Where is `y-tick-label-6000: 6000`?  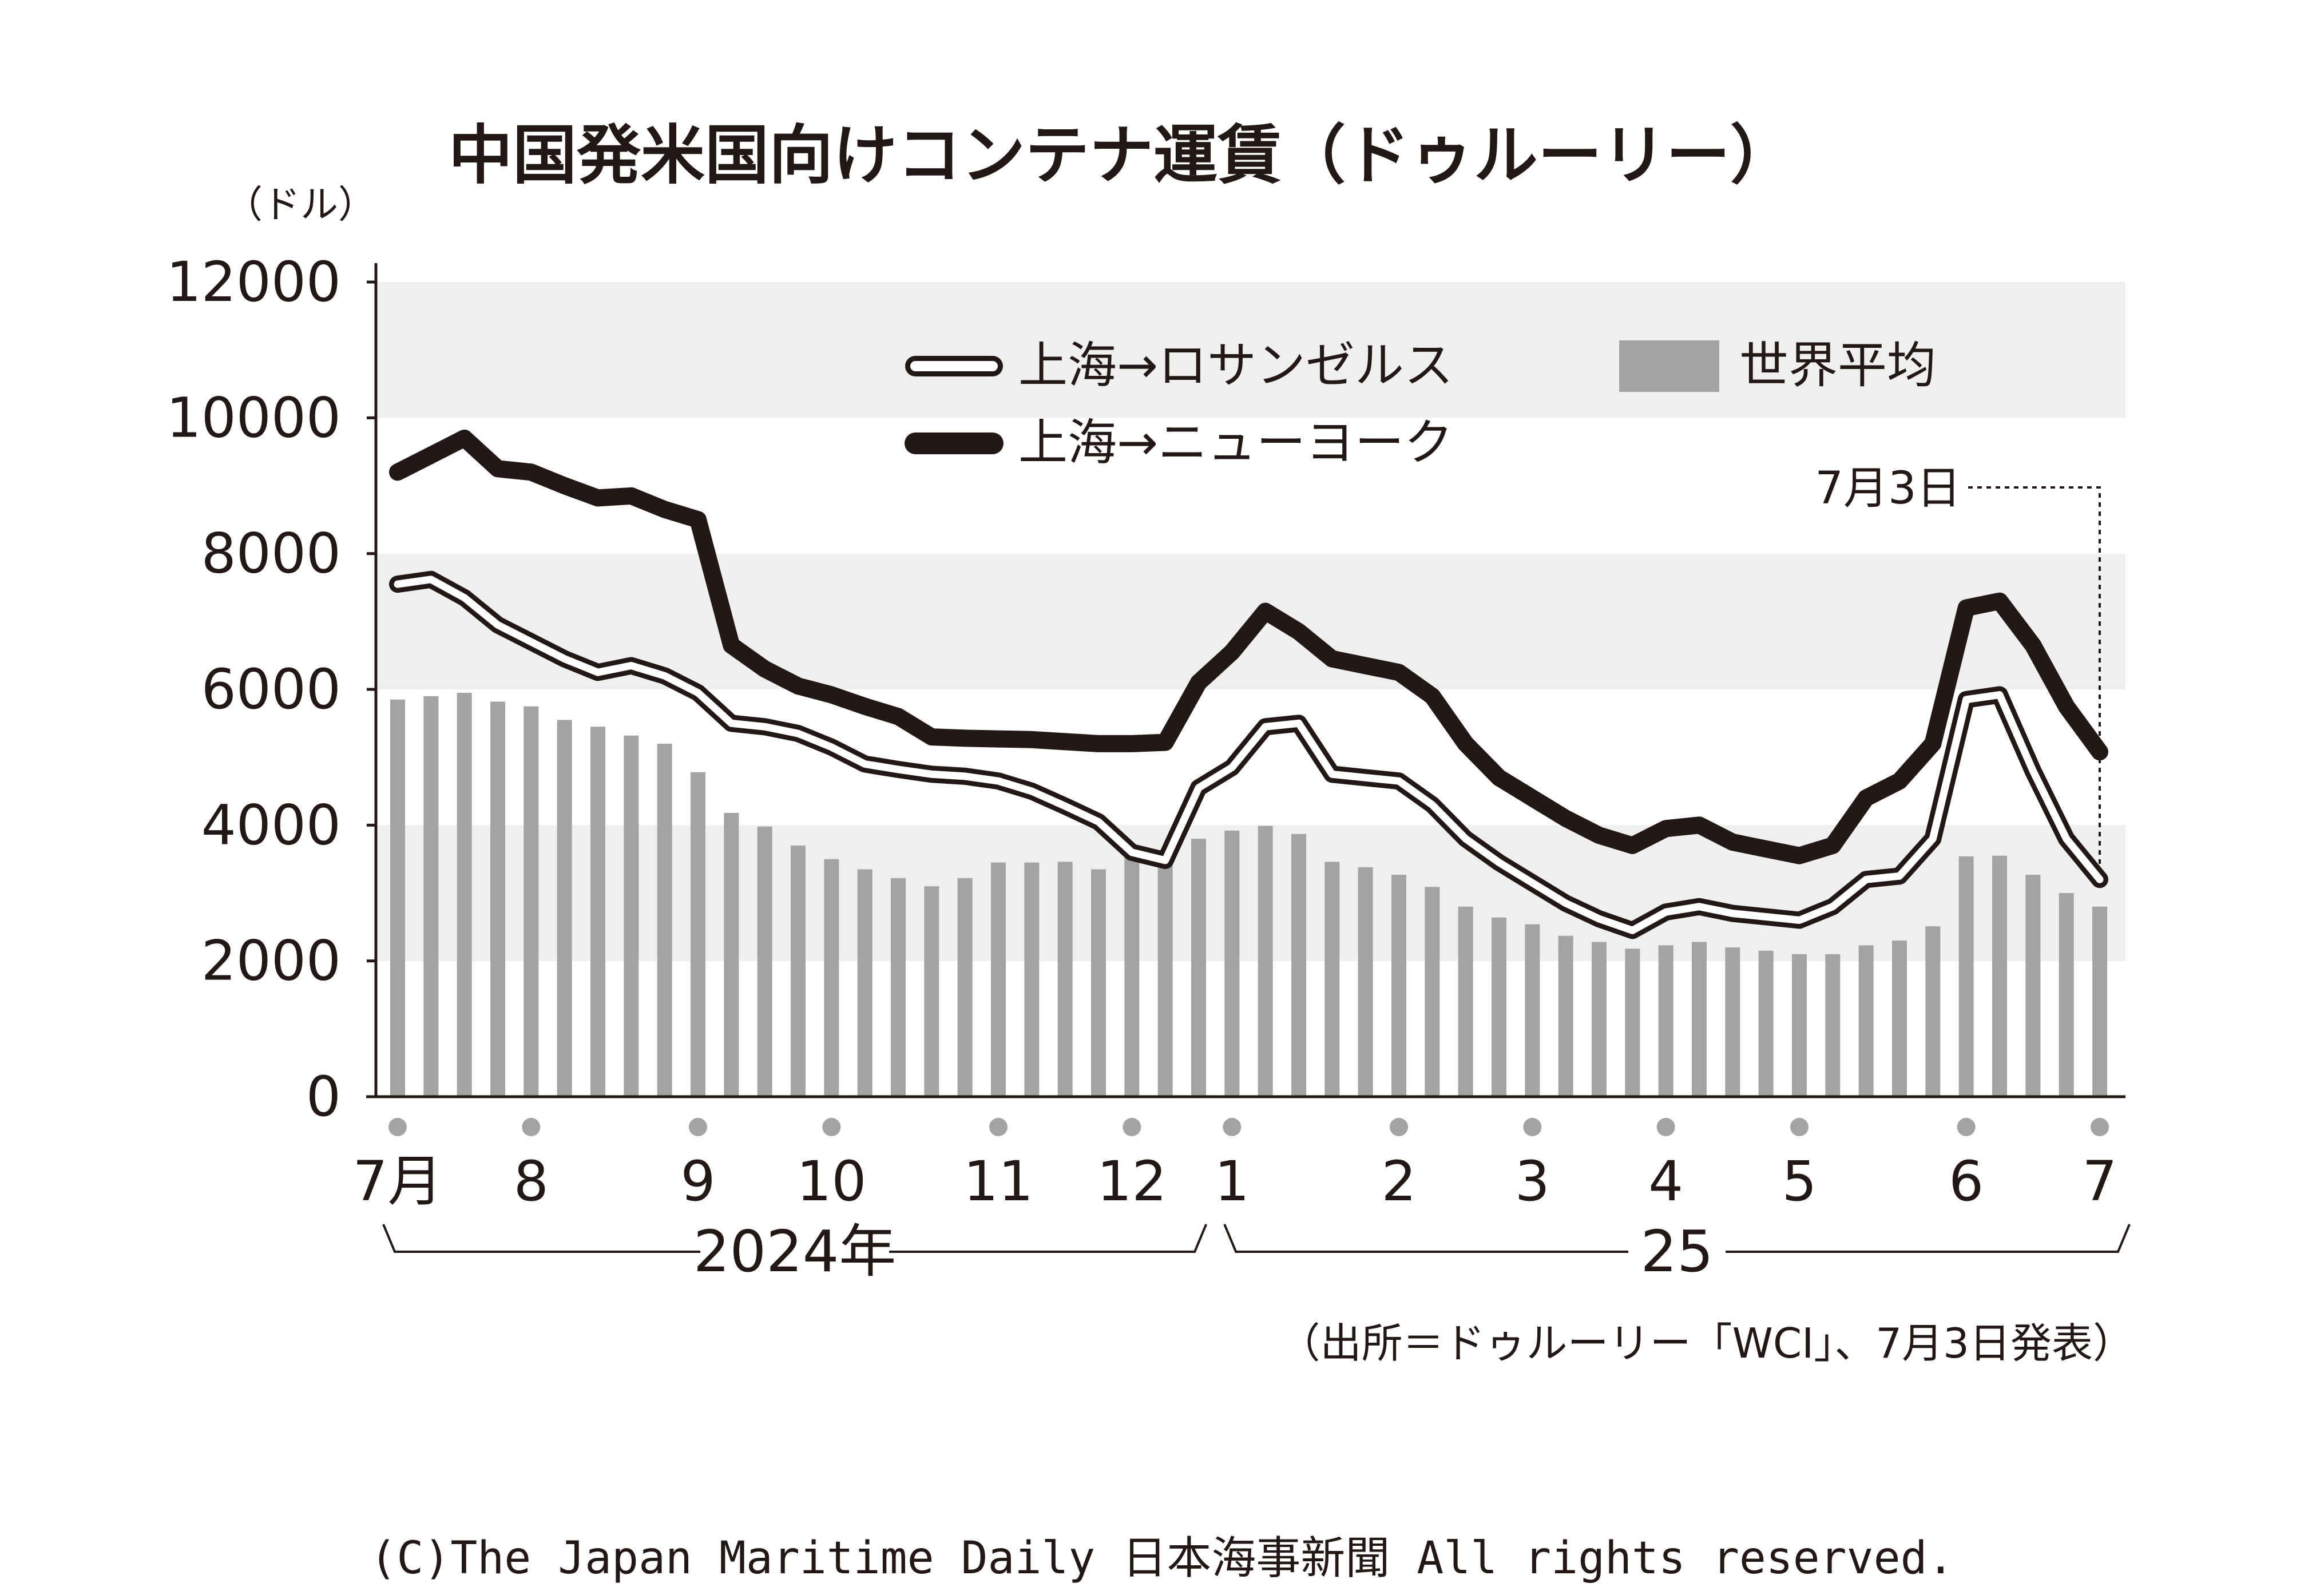 y-tick-label-6000: 6000 is located at coordinates (271, 689).